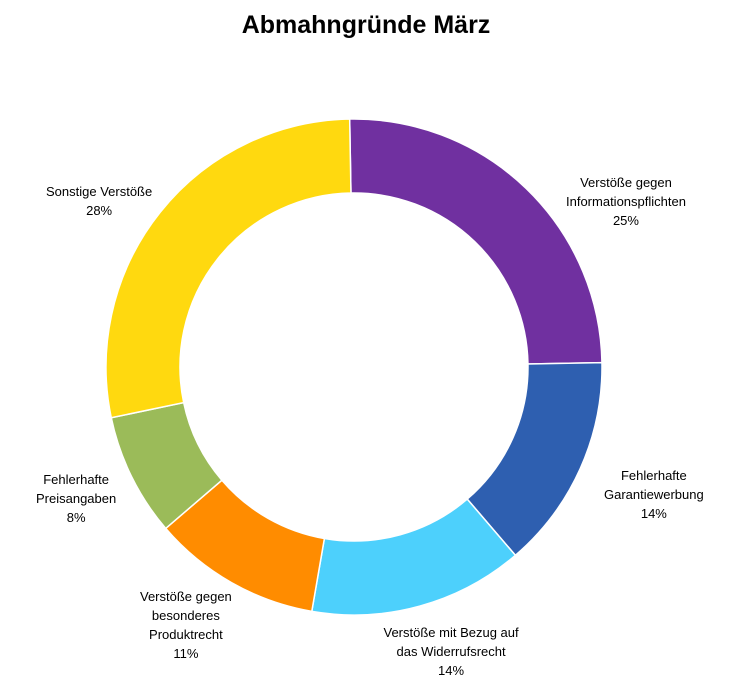  Describe the element at coordinates (99, 191) in the screenshot. I see `slice-label-name: Sonstige Verstöße` at that location.